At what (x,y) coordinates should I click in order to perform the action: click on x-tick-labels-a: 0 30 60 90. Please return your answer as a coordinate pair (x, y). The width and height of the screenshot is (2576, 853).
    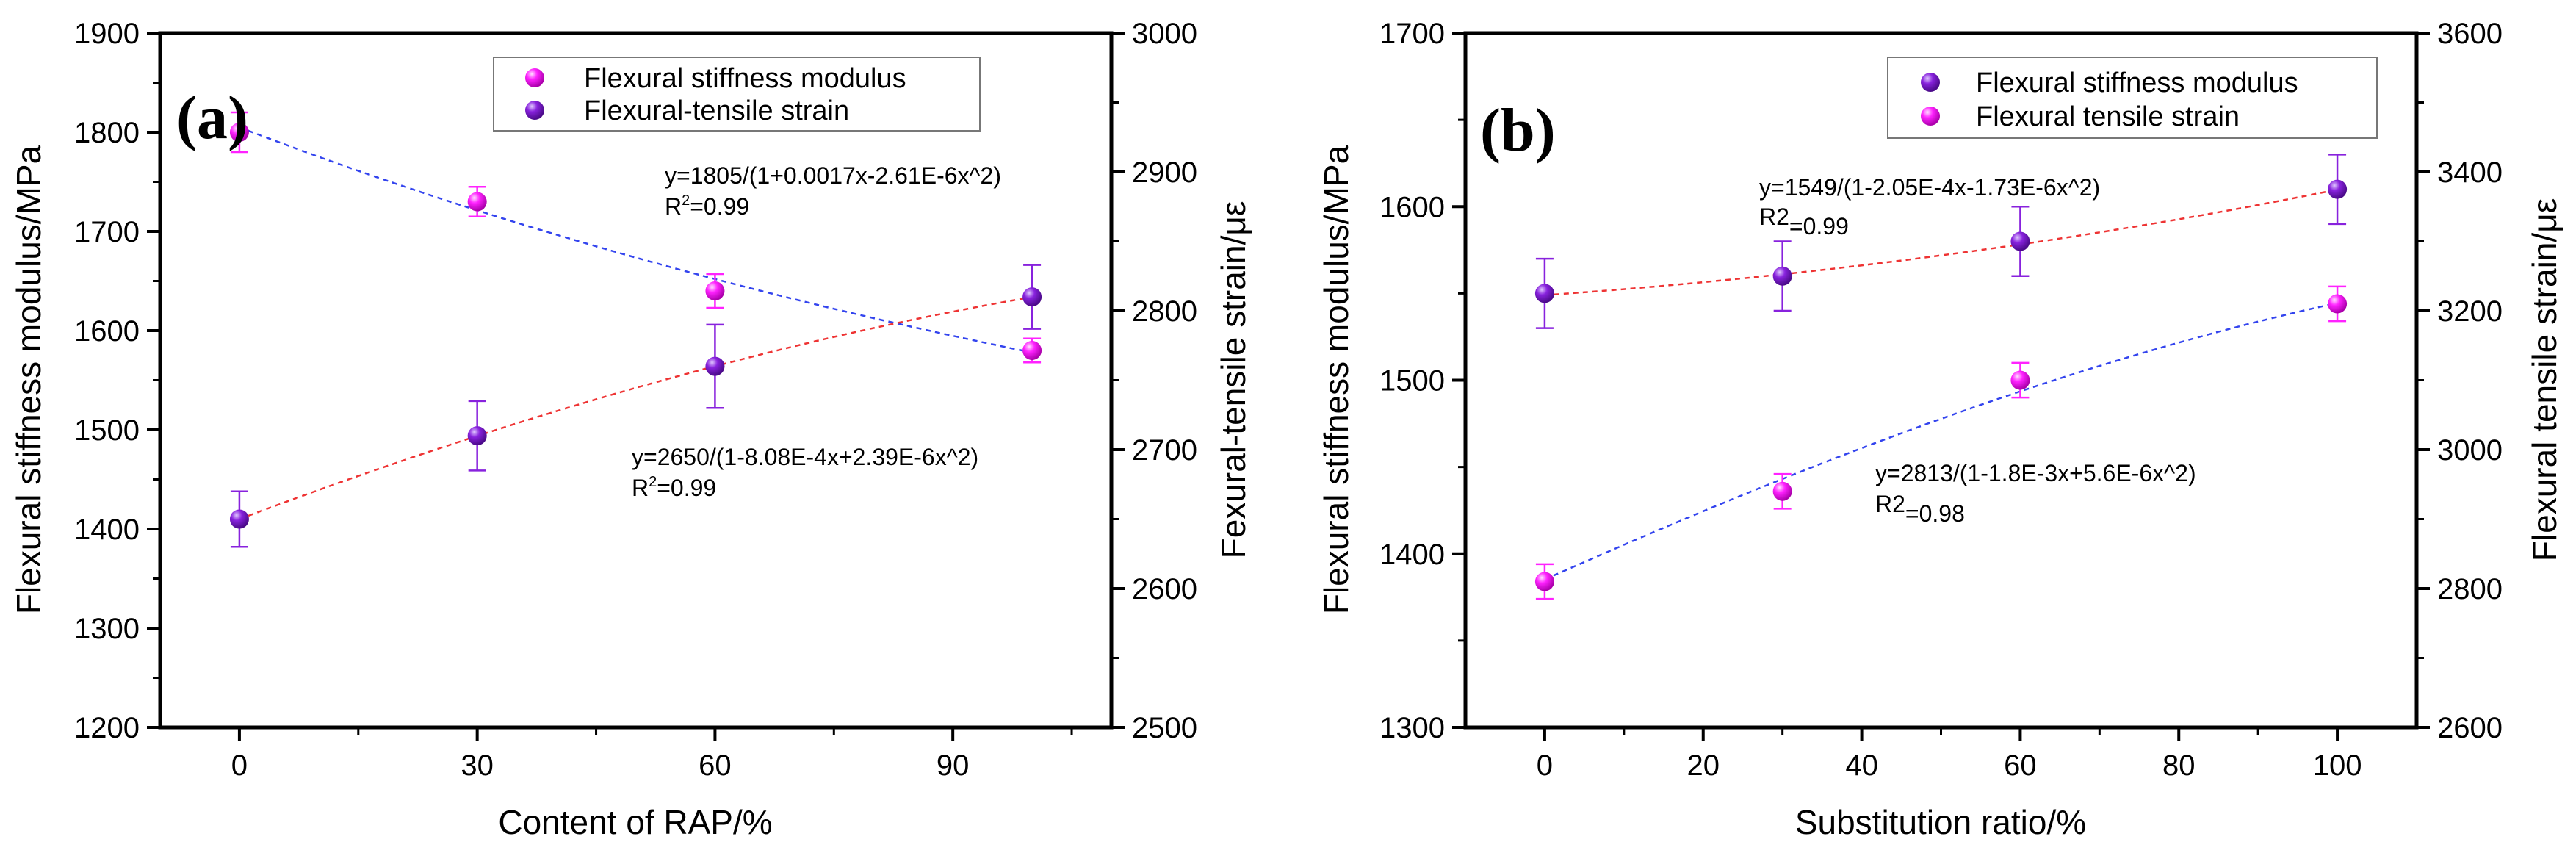
    Looking at the image, I should click on (600, 766).